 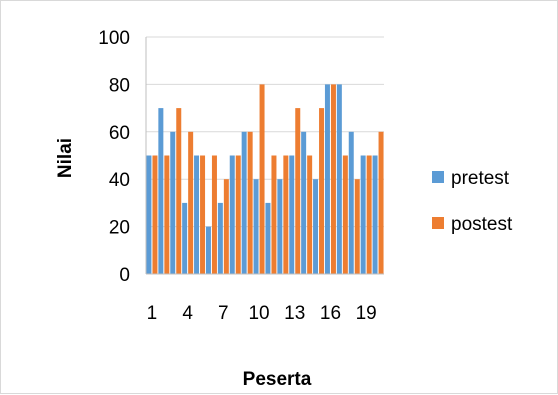 I want to click on x-tick-labels: 1 4 7 10 13 16 19, so click(x=262, y=313).